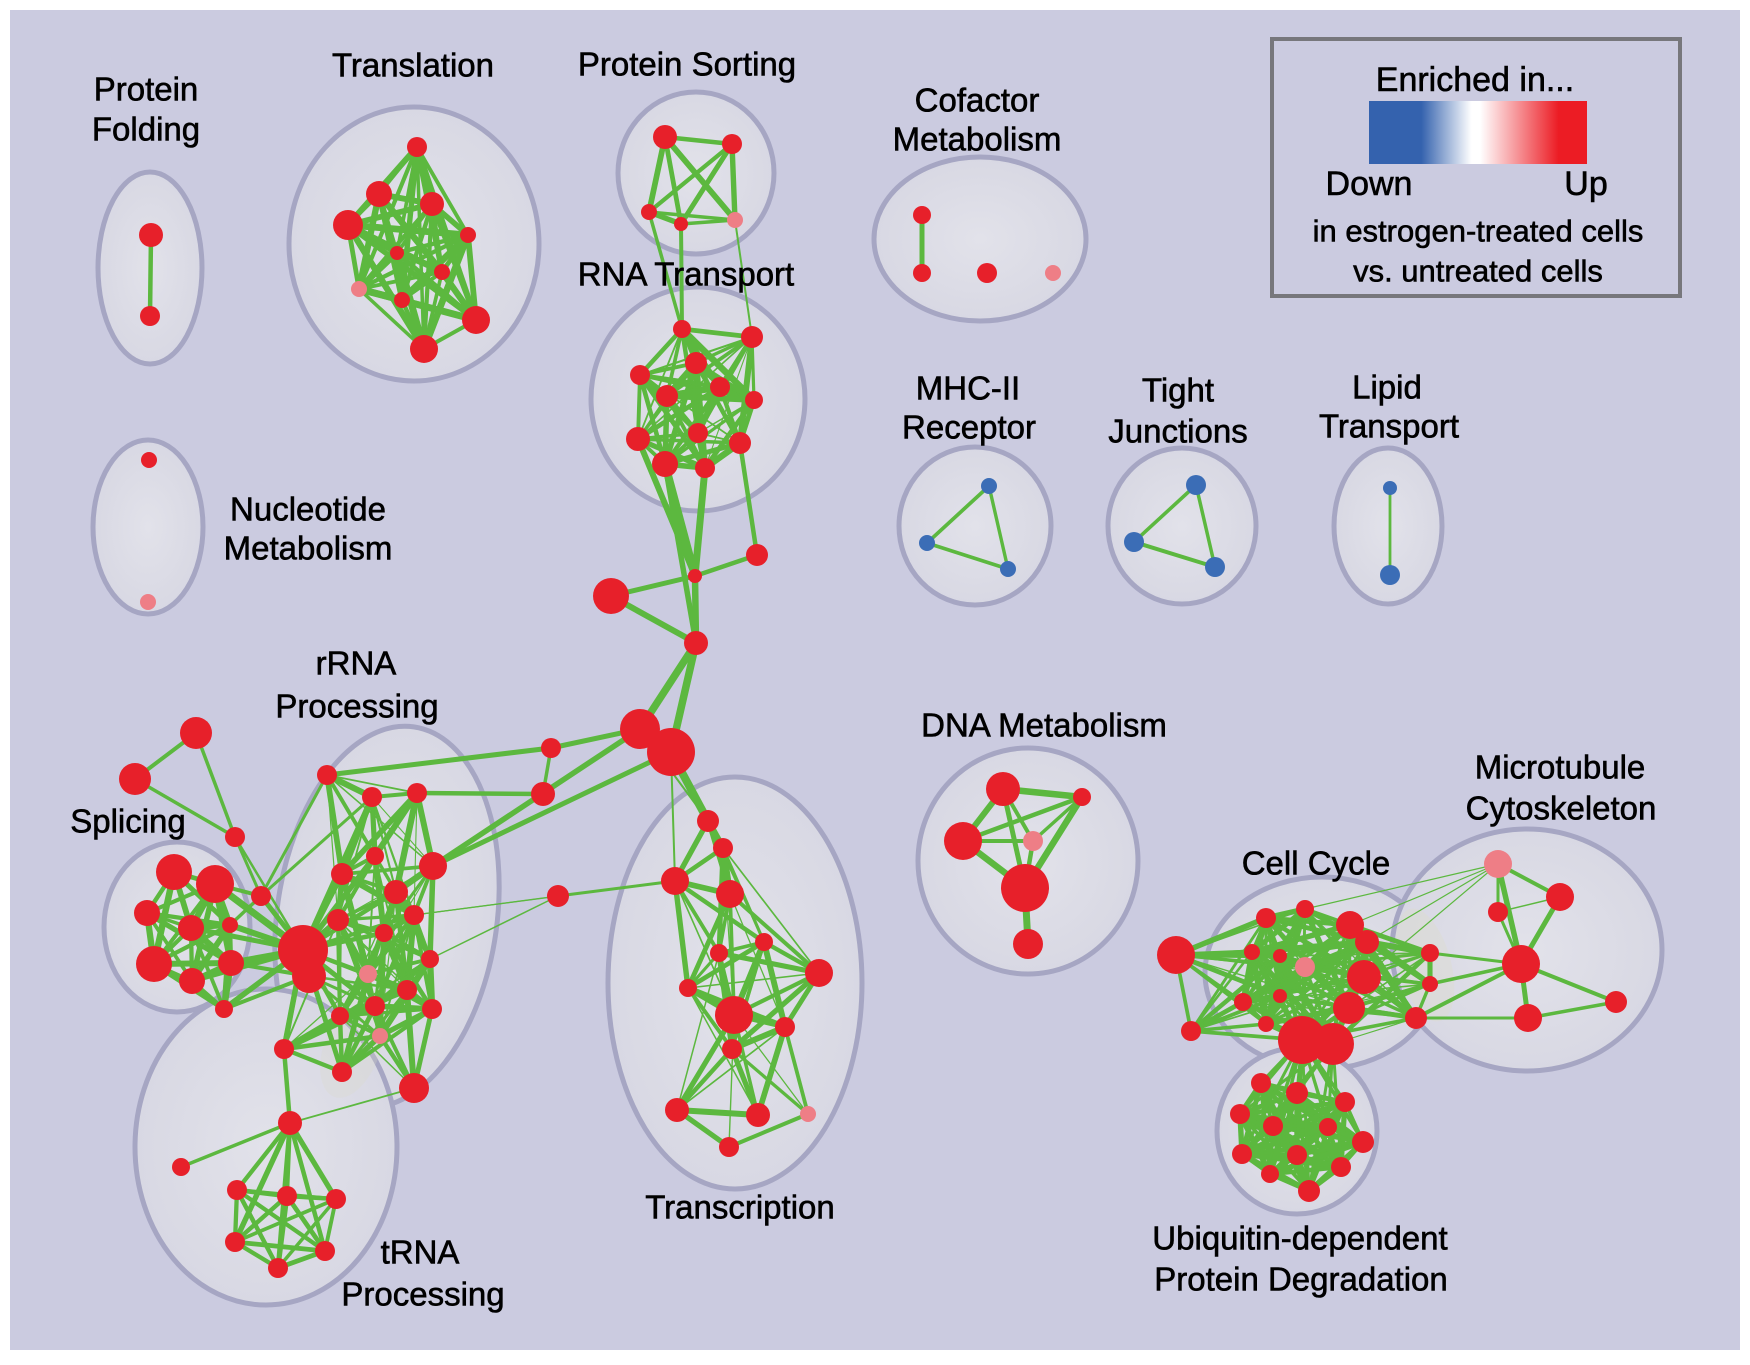 This screenshot has width=1750, height=1365. Describe the element at coordinates (146, 89) in the screenshot. I see `svg-text: Protein` at that location.